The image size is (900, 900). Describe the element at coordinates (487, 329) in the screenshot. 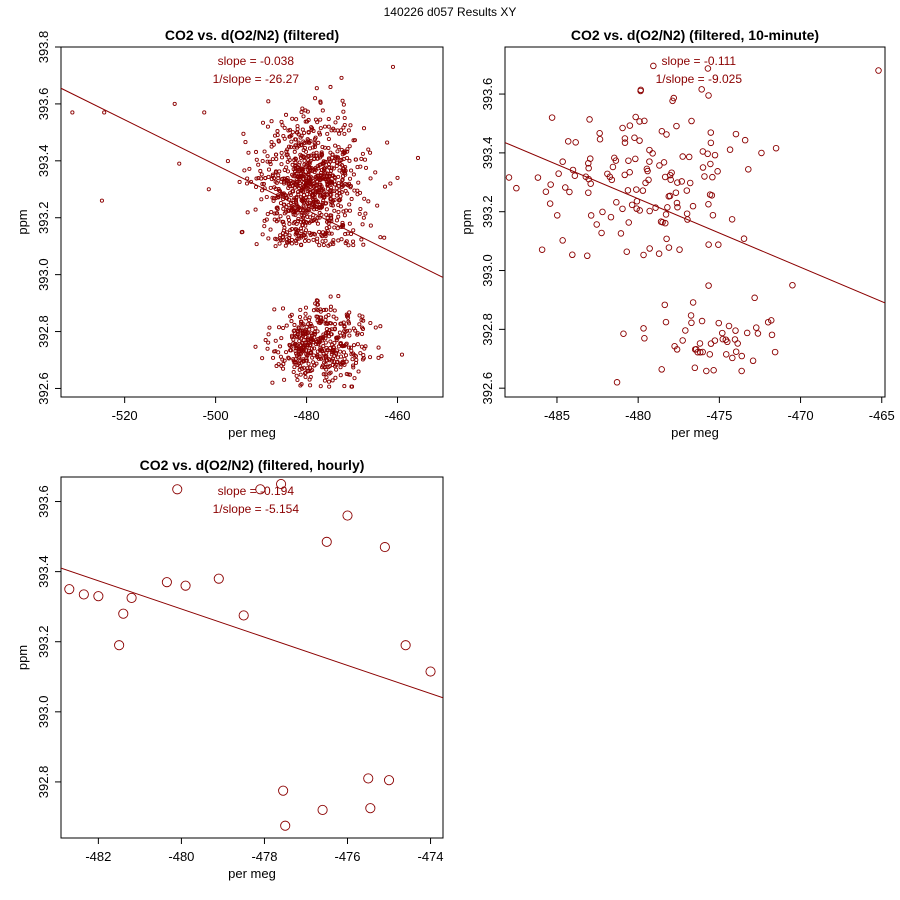

I see `y-tick-label: 392.8` at that location.